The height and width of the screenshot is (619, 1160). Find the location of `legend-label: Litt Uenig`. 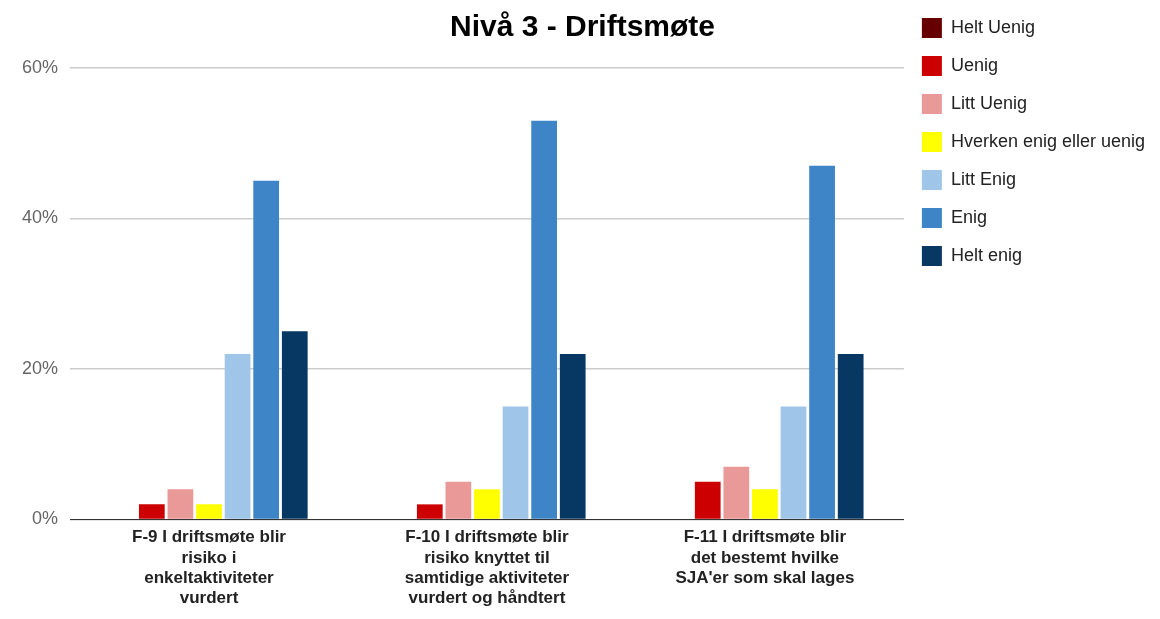

legend-label: Litt Uenig is located at coordinates (988, 102).